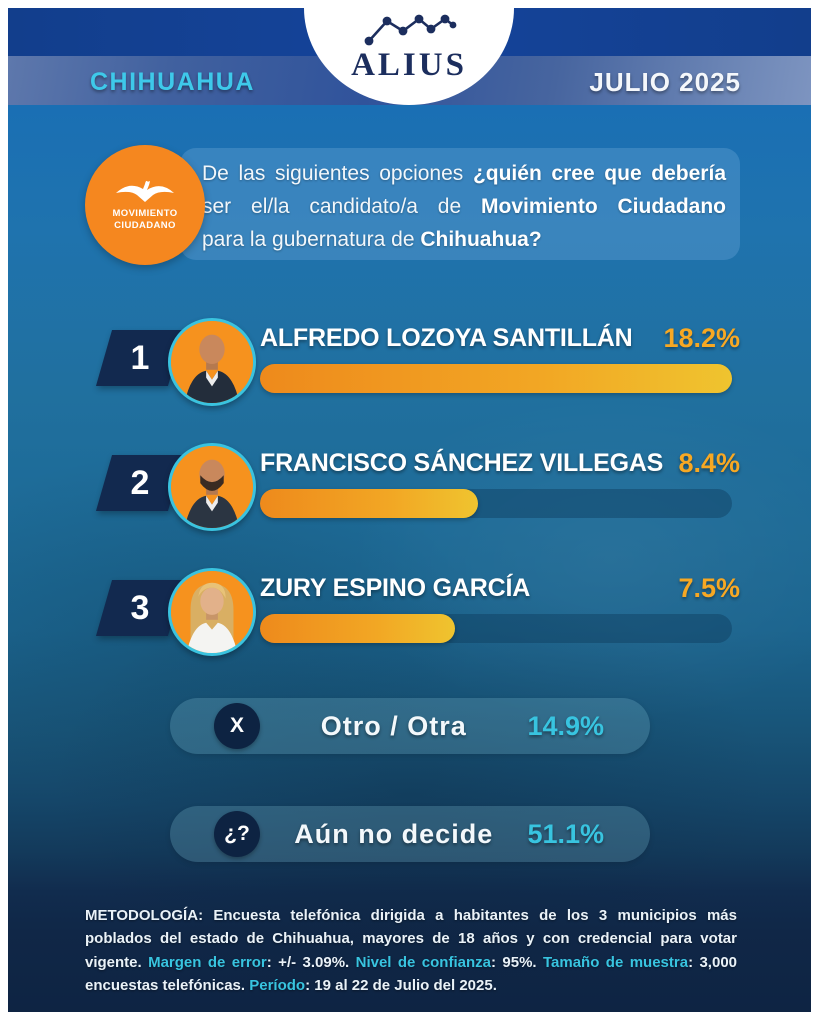 The width and height of the screenshot is (819, 1024). What do you see at coordinates (410, 30) in the screenshot?
I see `network-zigzag-icon` at bounding box center [410, 30].